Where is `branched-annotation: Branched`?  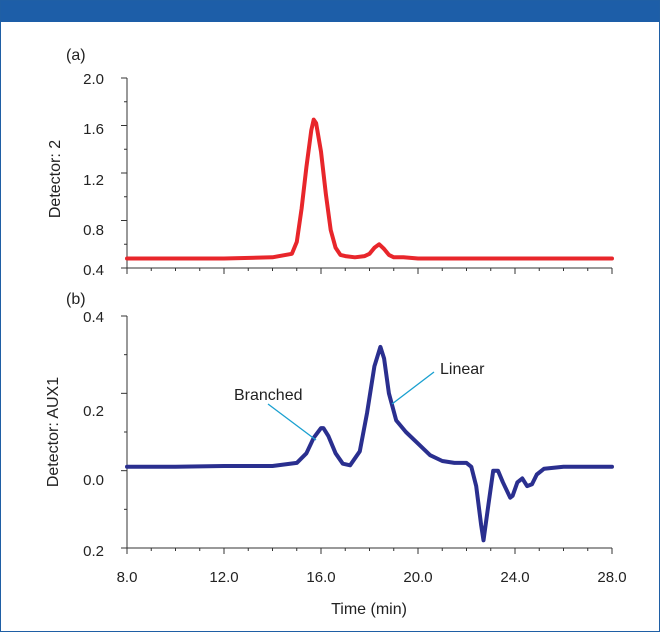 branched-annotation: Branched is located at coordinates (268, 395).